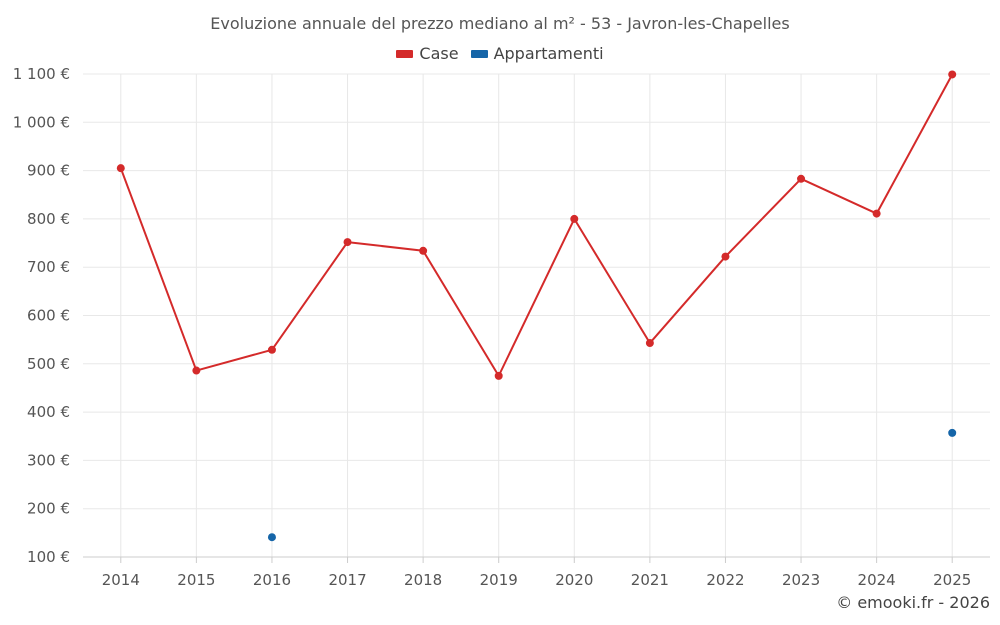 Image resolution: width=1000 pixels, height=625 pixels. Describe the element at coordinates (499, 580) in the screenshot. I see `x-tick-label: 2019` at that location.